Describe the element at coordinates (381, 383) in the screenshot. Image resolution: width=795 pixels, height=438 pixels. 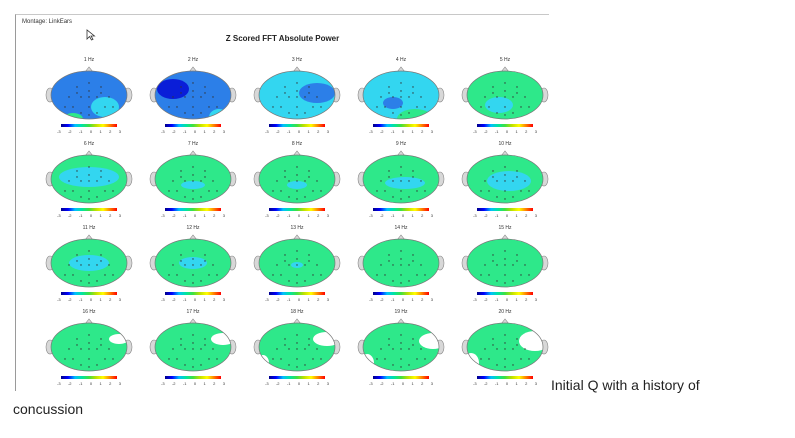
I see `scale-tick-label: -2` at that location.